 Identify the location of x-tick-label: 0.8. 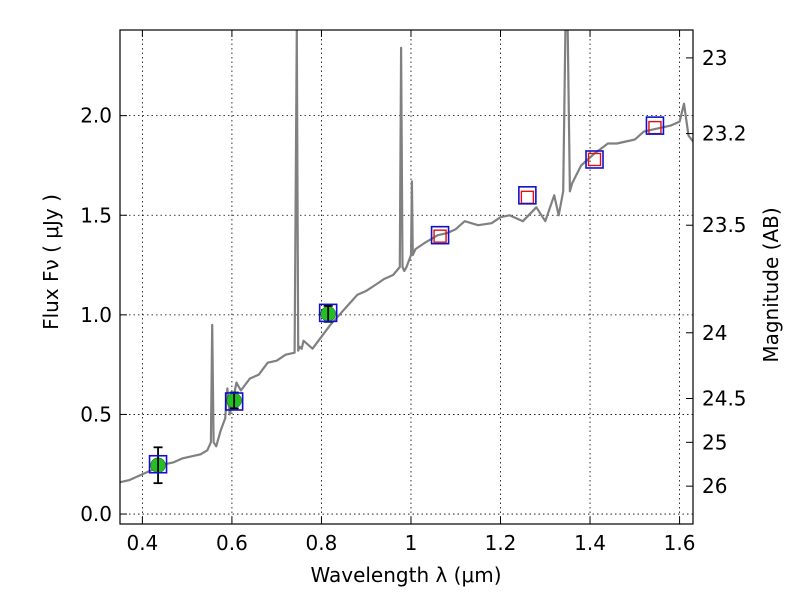
(322, 543).